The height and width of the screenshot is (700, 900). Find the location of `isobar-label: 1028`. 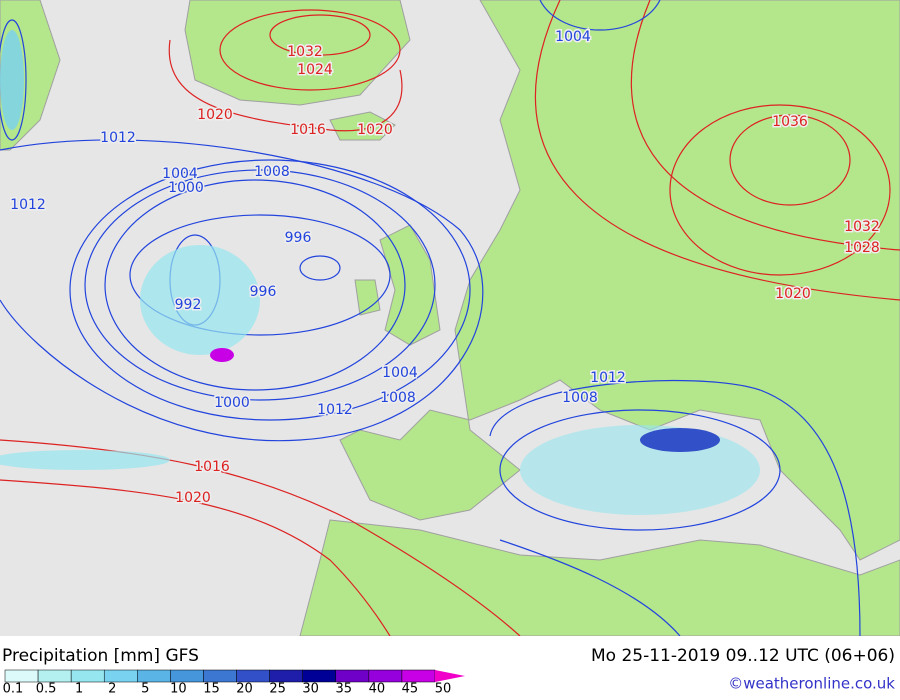

isobar-label: 1028 is located at coordinates (862, 248).